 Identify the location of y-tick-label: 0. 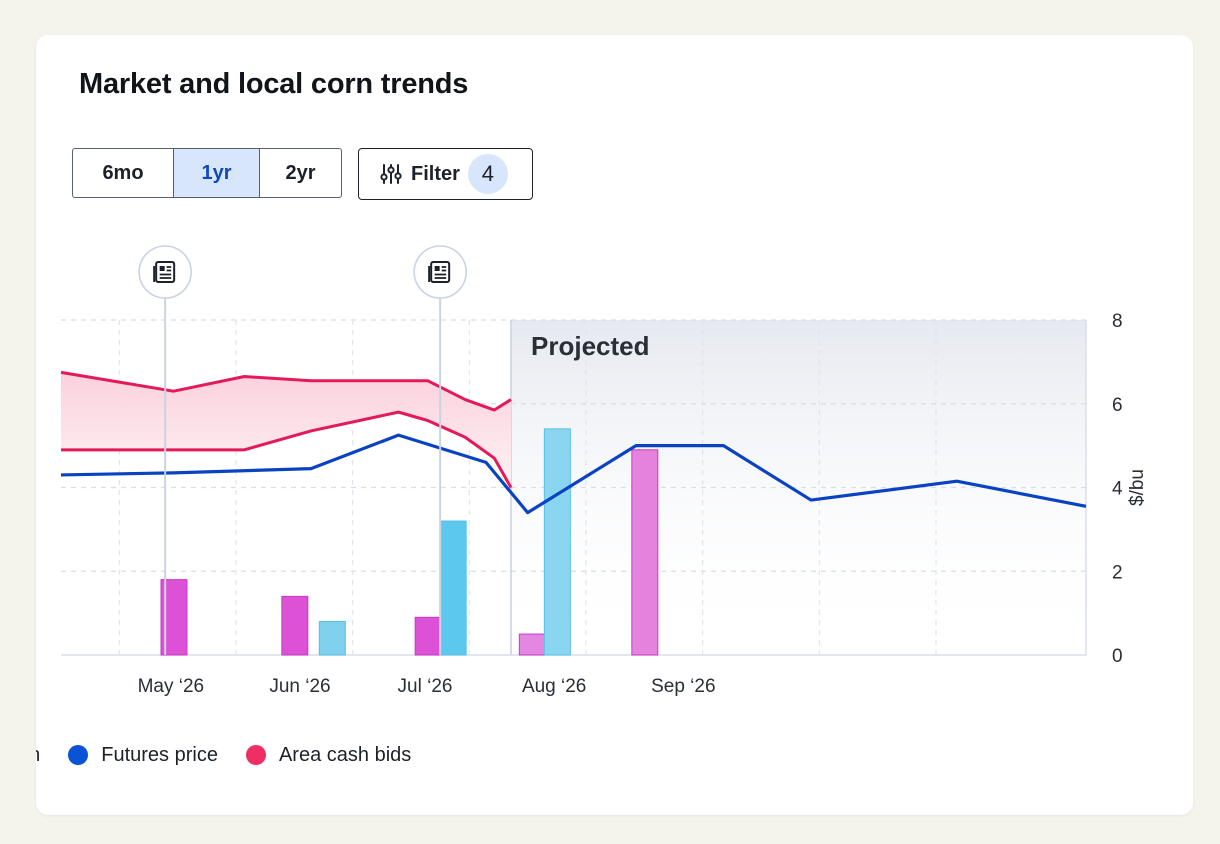
(1117, 656).